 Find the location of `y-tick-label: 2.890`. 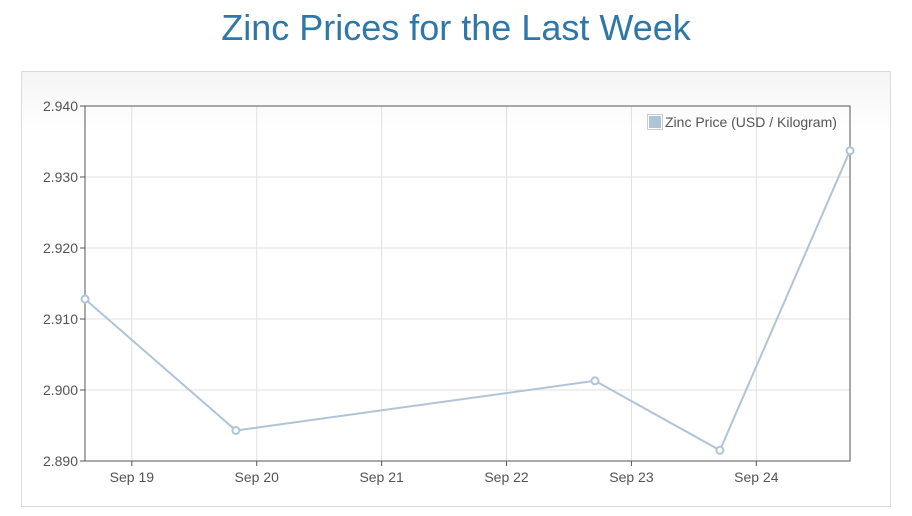

y-tick-label: 2.890 is located at coordinates (60, 461).